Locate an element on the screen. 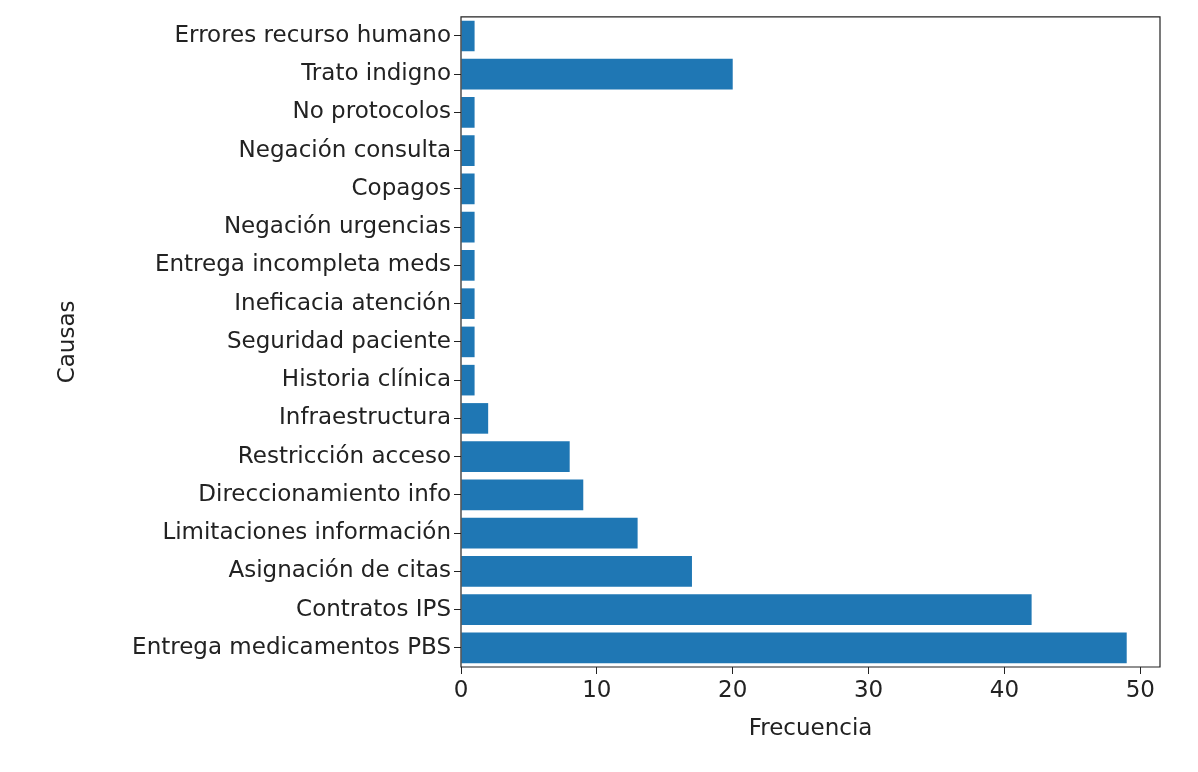  y-tick-label: Historia clínica is located at coordinates (366, 378).